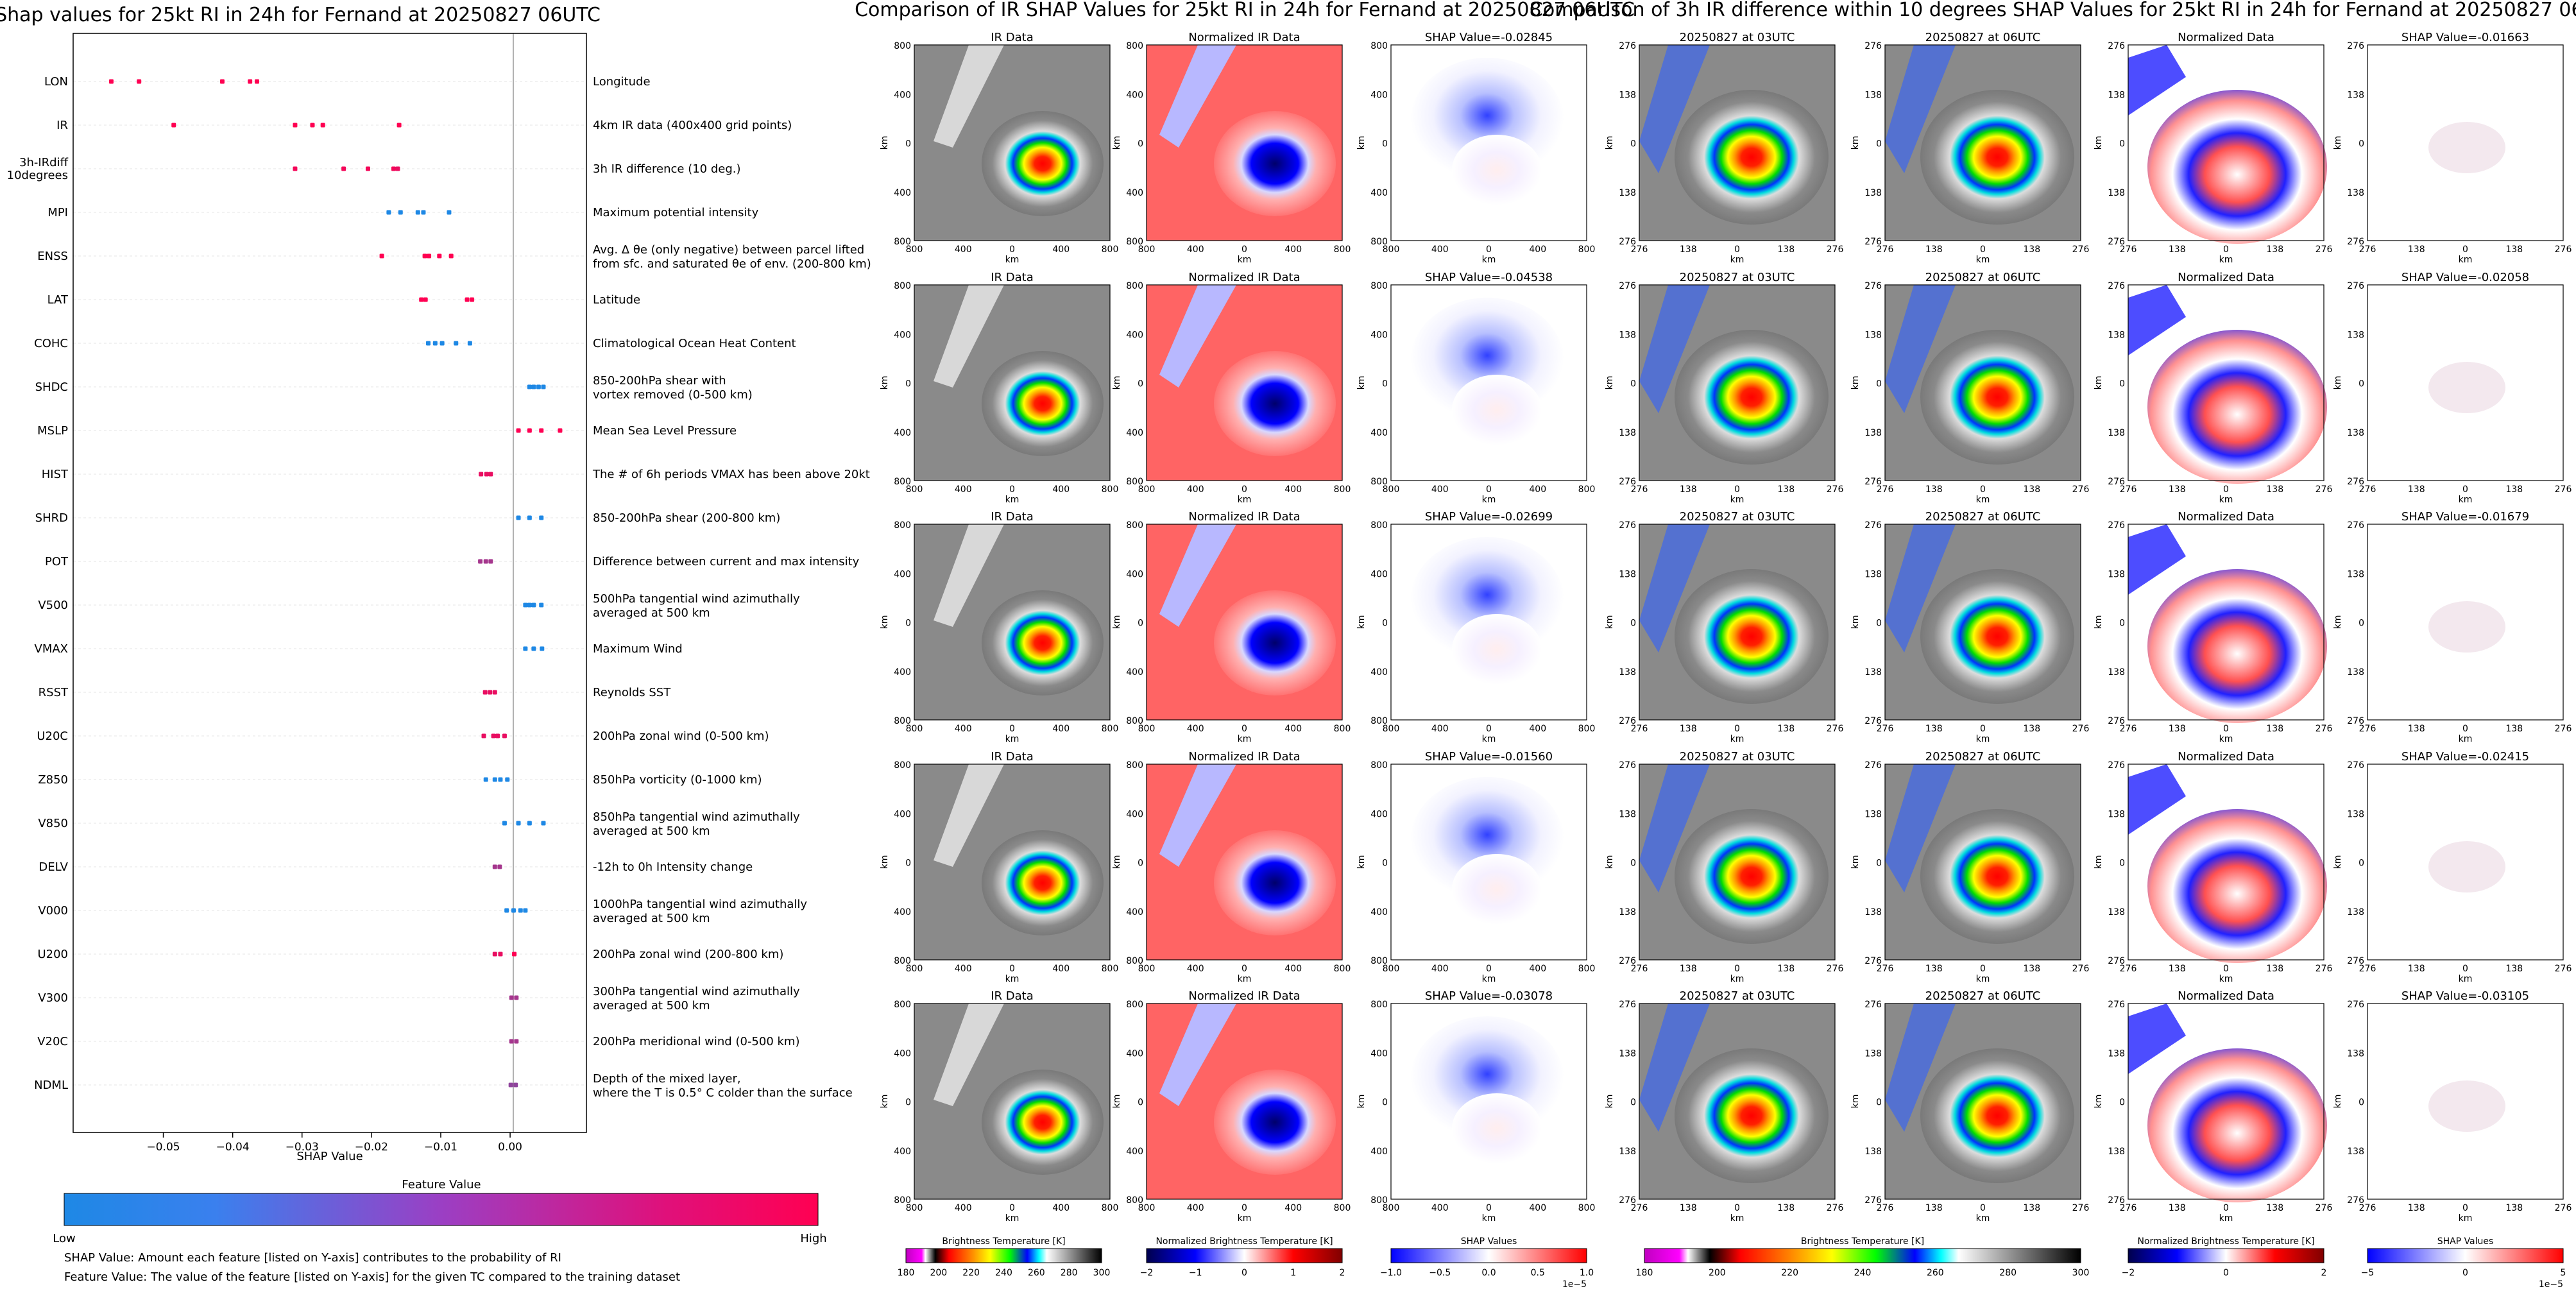 This screenshot has height=1289, width=2576. I want to click on subplot-title: SHAP Value=-0.03105, so click(2465, 996).